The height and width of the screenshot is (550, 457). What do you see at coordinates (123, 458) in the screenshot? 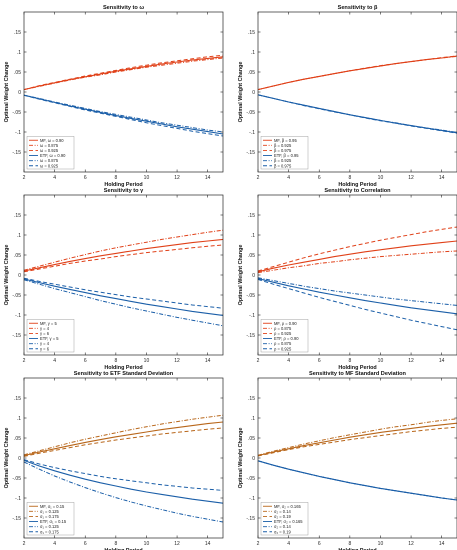
I see `axes-frame` at bounding box center [123, 458].